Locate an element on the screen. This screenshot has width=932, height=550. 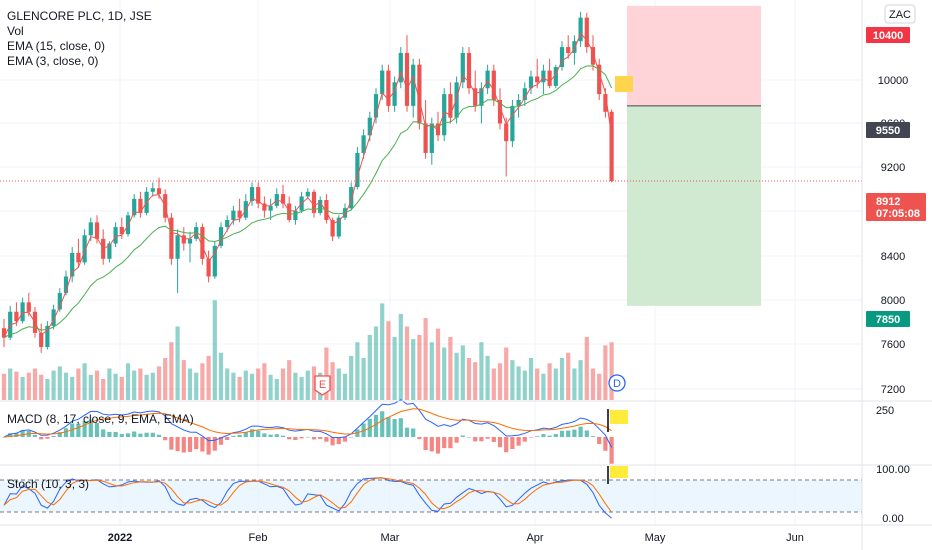
earnings-icon is located at coordinates (322, 385).